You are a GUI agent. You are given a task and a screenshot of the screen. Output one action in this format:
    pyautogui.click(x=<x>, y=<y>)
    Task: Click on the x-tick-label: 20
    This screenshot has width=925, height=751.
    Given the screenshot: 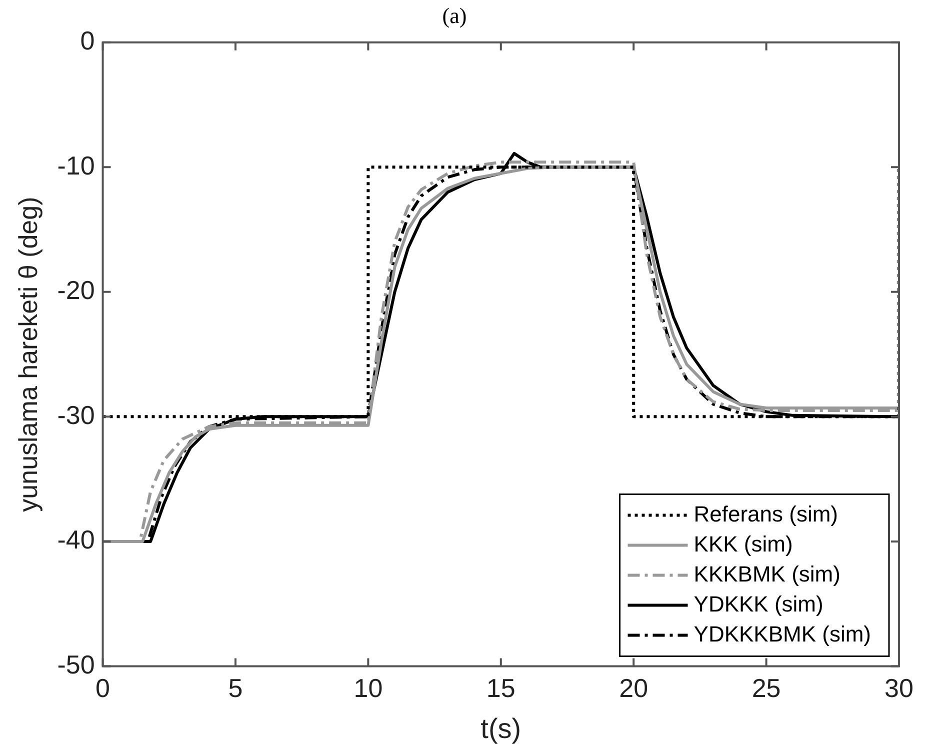 What is the action you would take?
    pyautogui.click(x=633, y=687)
    